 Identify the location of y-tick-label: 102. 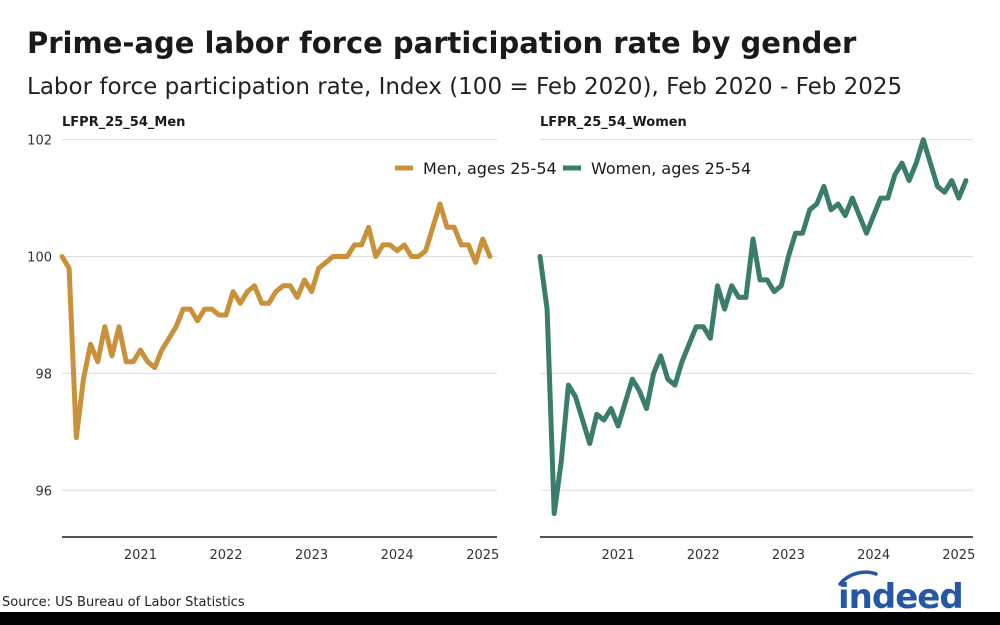
(39, 141).